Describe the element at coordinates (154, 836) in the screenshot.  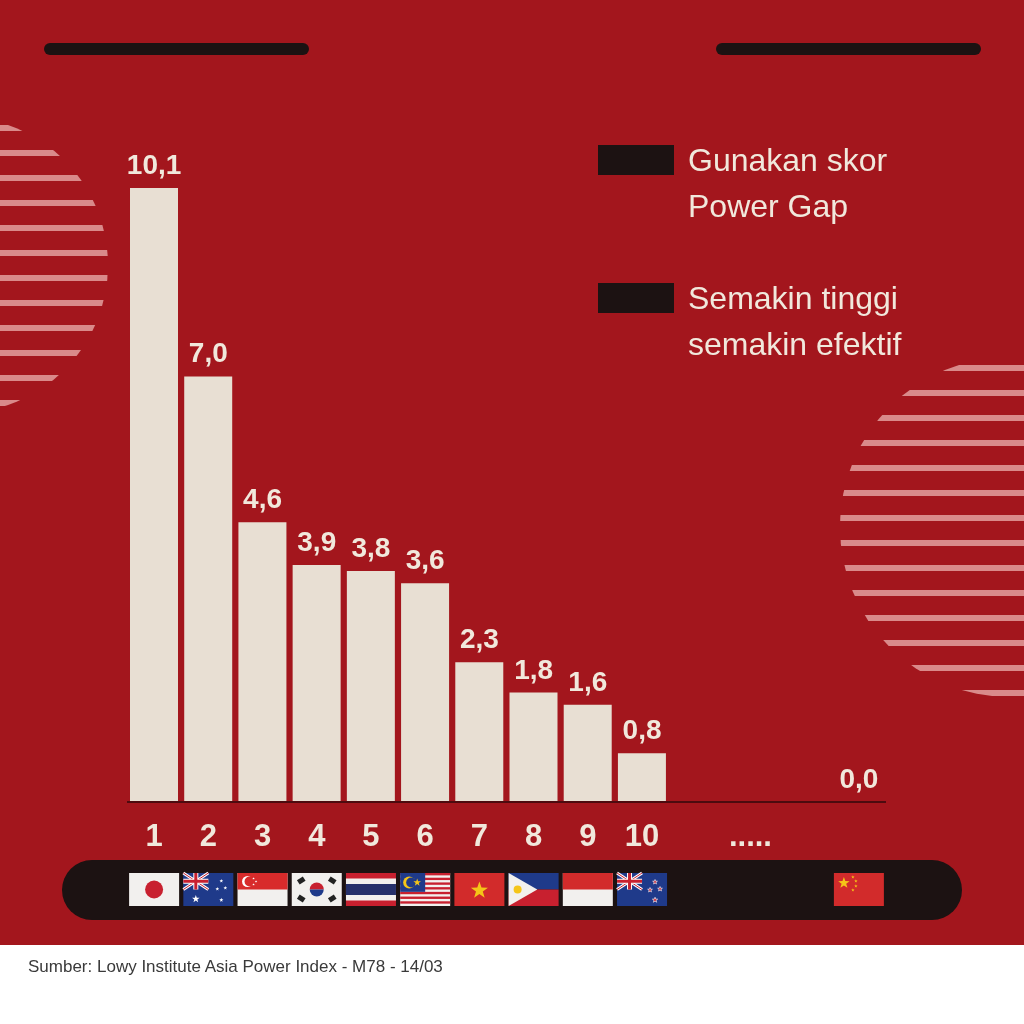
I see `x-tick-label: 1` at that location.